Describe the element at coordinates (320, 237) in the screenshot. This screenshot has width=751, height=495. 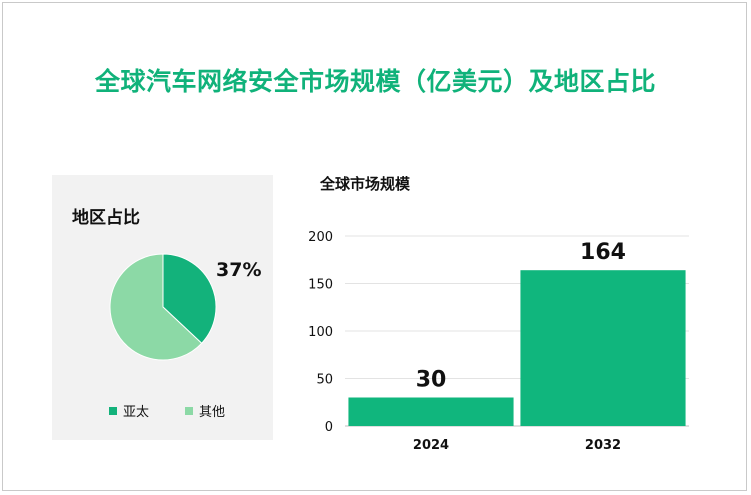
I see `y-tick-label: 200` at that location.